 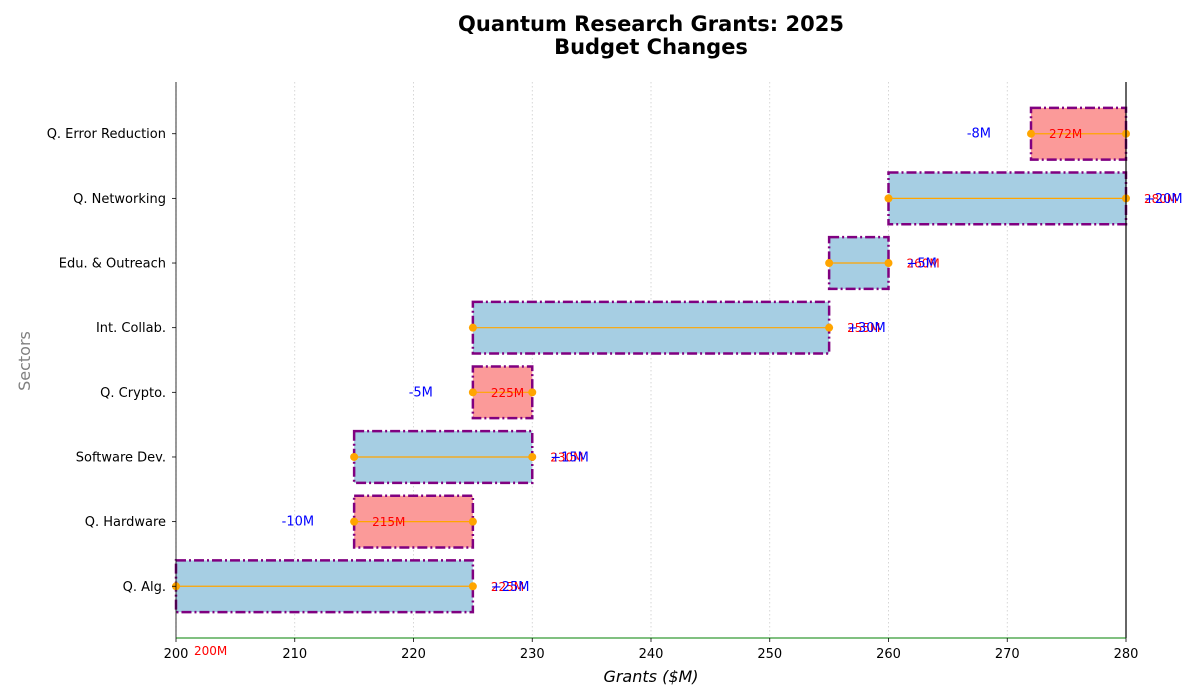 What do you see at coordinates (133, 393) in the screenshot?
I see `y-tick-label: Q. Crypto.` at bounding box center [133, 393].